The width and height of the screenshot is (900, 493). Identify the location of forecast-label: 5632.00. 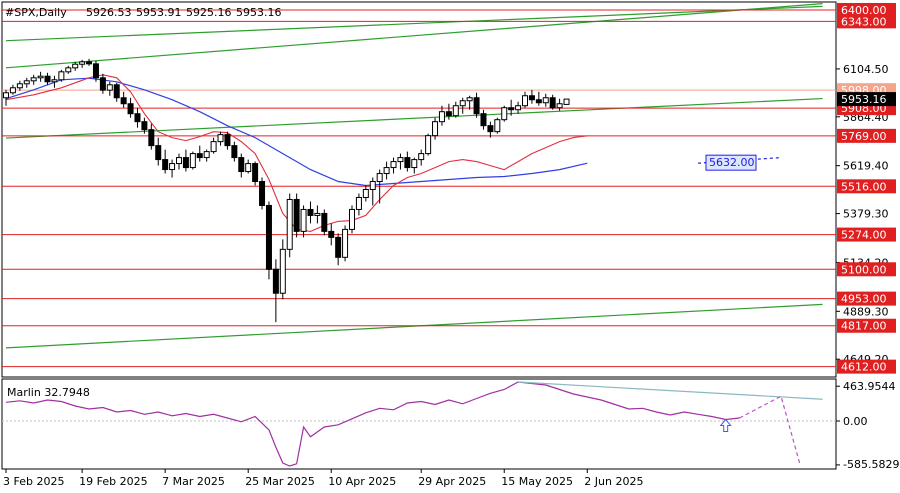
(732, 162).